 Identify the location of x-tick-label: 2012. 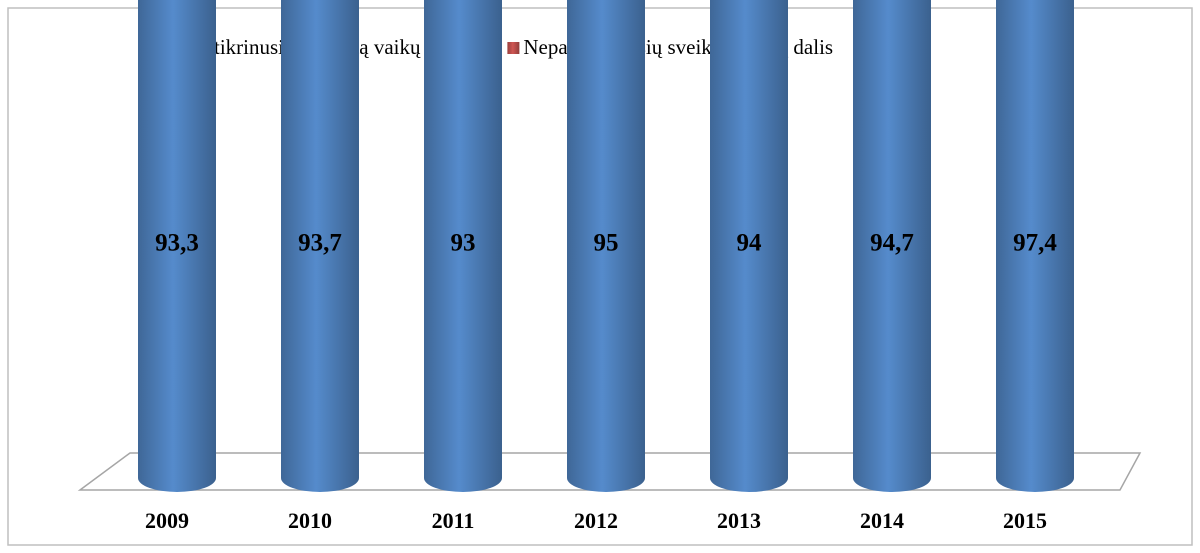
(596, 520).